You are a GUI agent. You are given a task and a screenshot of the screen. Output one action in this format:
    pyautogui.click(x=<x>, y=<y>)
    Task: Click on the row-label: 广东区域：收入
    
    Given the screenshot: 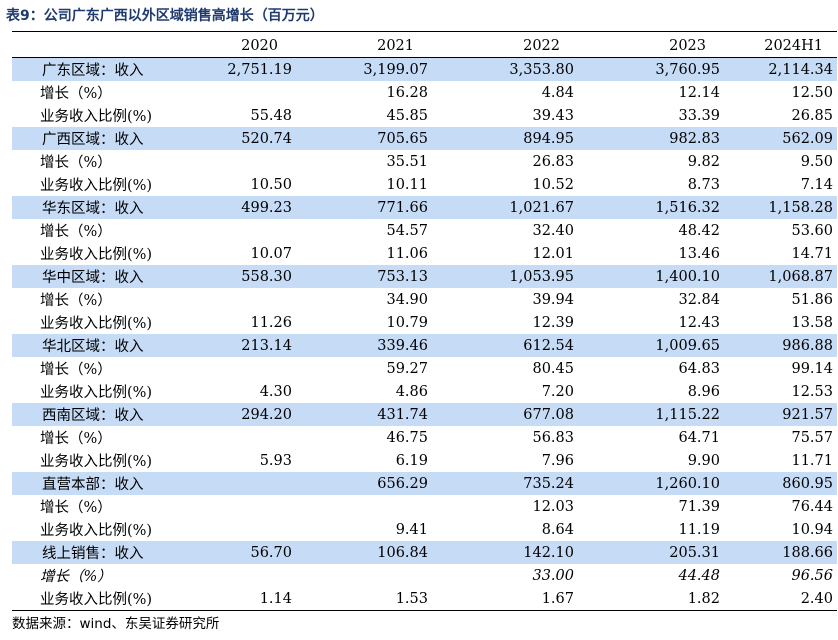 What is the action you would take?
    pyautogui.click(x=92, y=69)
    